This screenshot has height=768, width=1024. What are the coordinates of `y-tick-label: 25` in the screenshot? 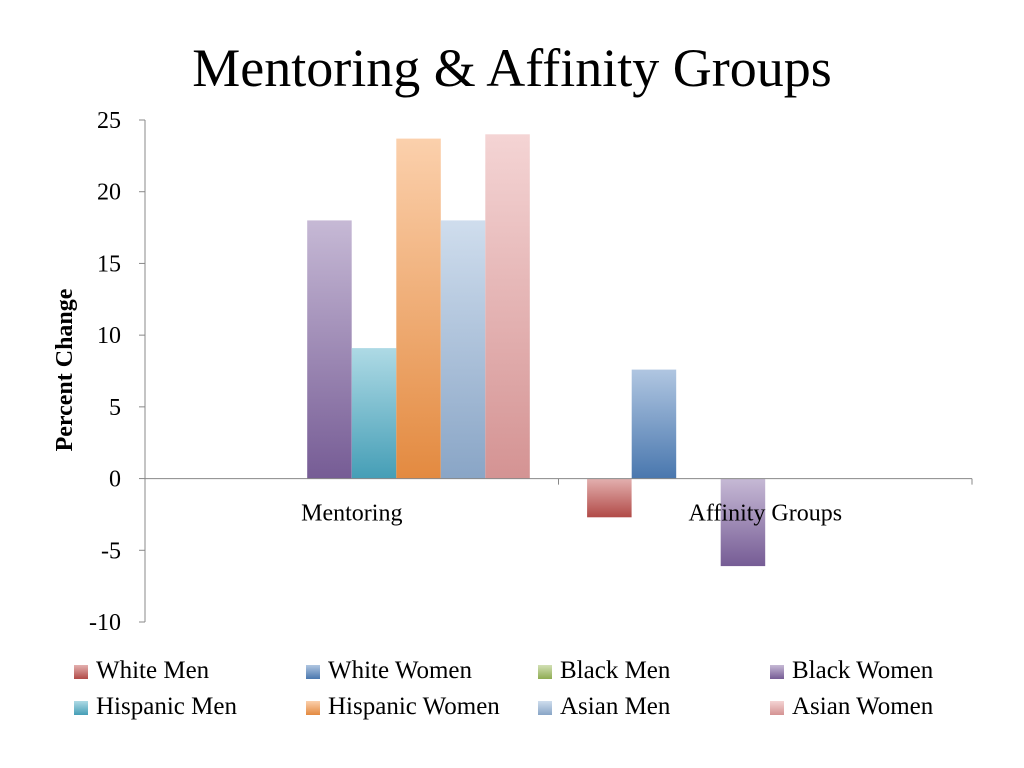 It's located at (109, 121).